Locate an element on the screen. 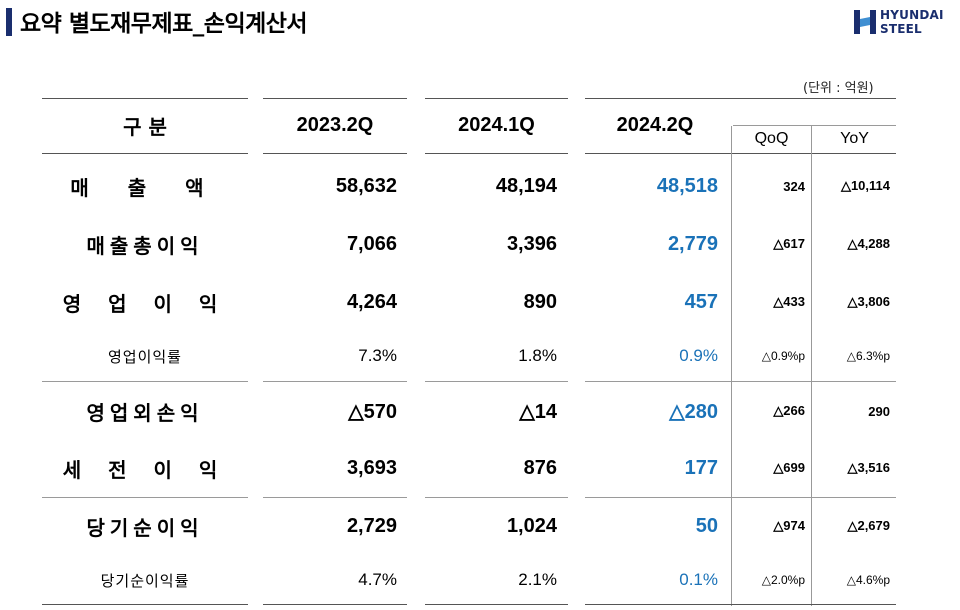 This screenshot has height=610, width=960. cell-2024-2q: 0.9% is located at coordinates (698, 355).